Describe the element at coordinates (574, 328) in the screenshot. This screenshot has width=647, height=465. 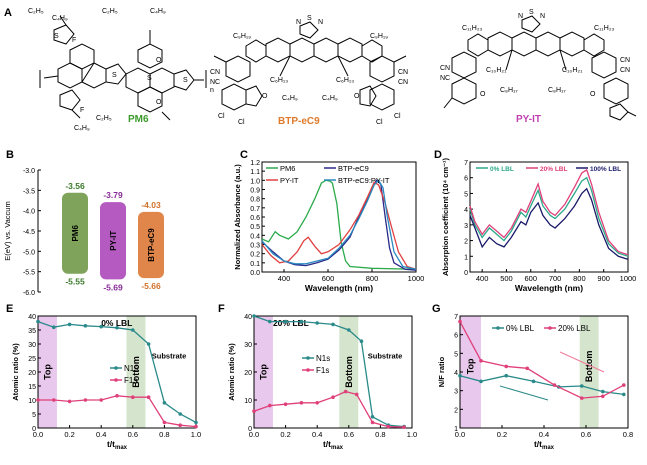
I see `legend-label: 20% LBL` at that location.